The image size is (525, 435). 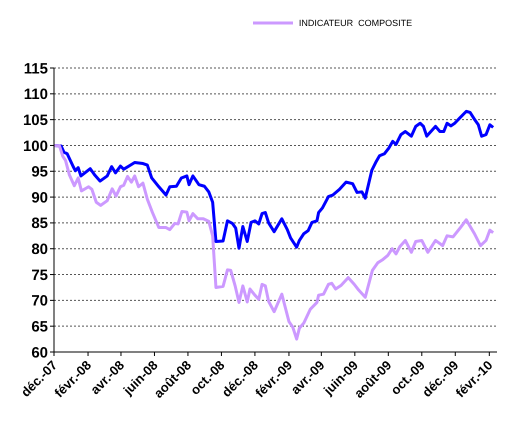 What do you see at coordinates (39, 172) in the screenshot?
I see `y-tick-label: 95` at bounding box center [39, 172].